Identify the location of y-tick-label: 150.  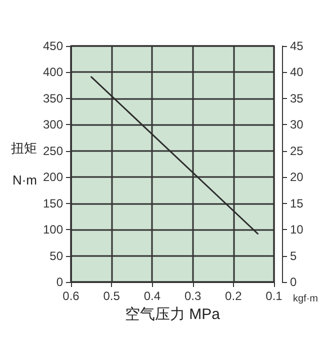
(53, 203).